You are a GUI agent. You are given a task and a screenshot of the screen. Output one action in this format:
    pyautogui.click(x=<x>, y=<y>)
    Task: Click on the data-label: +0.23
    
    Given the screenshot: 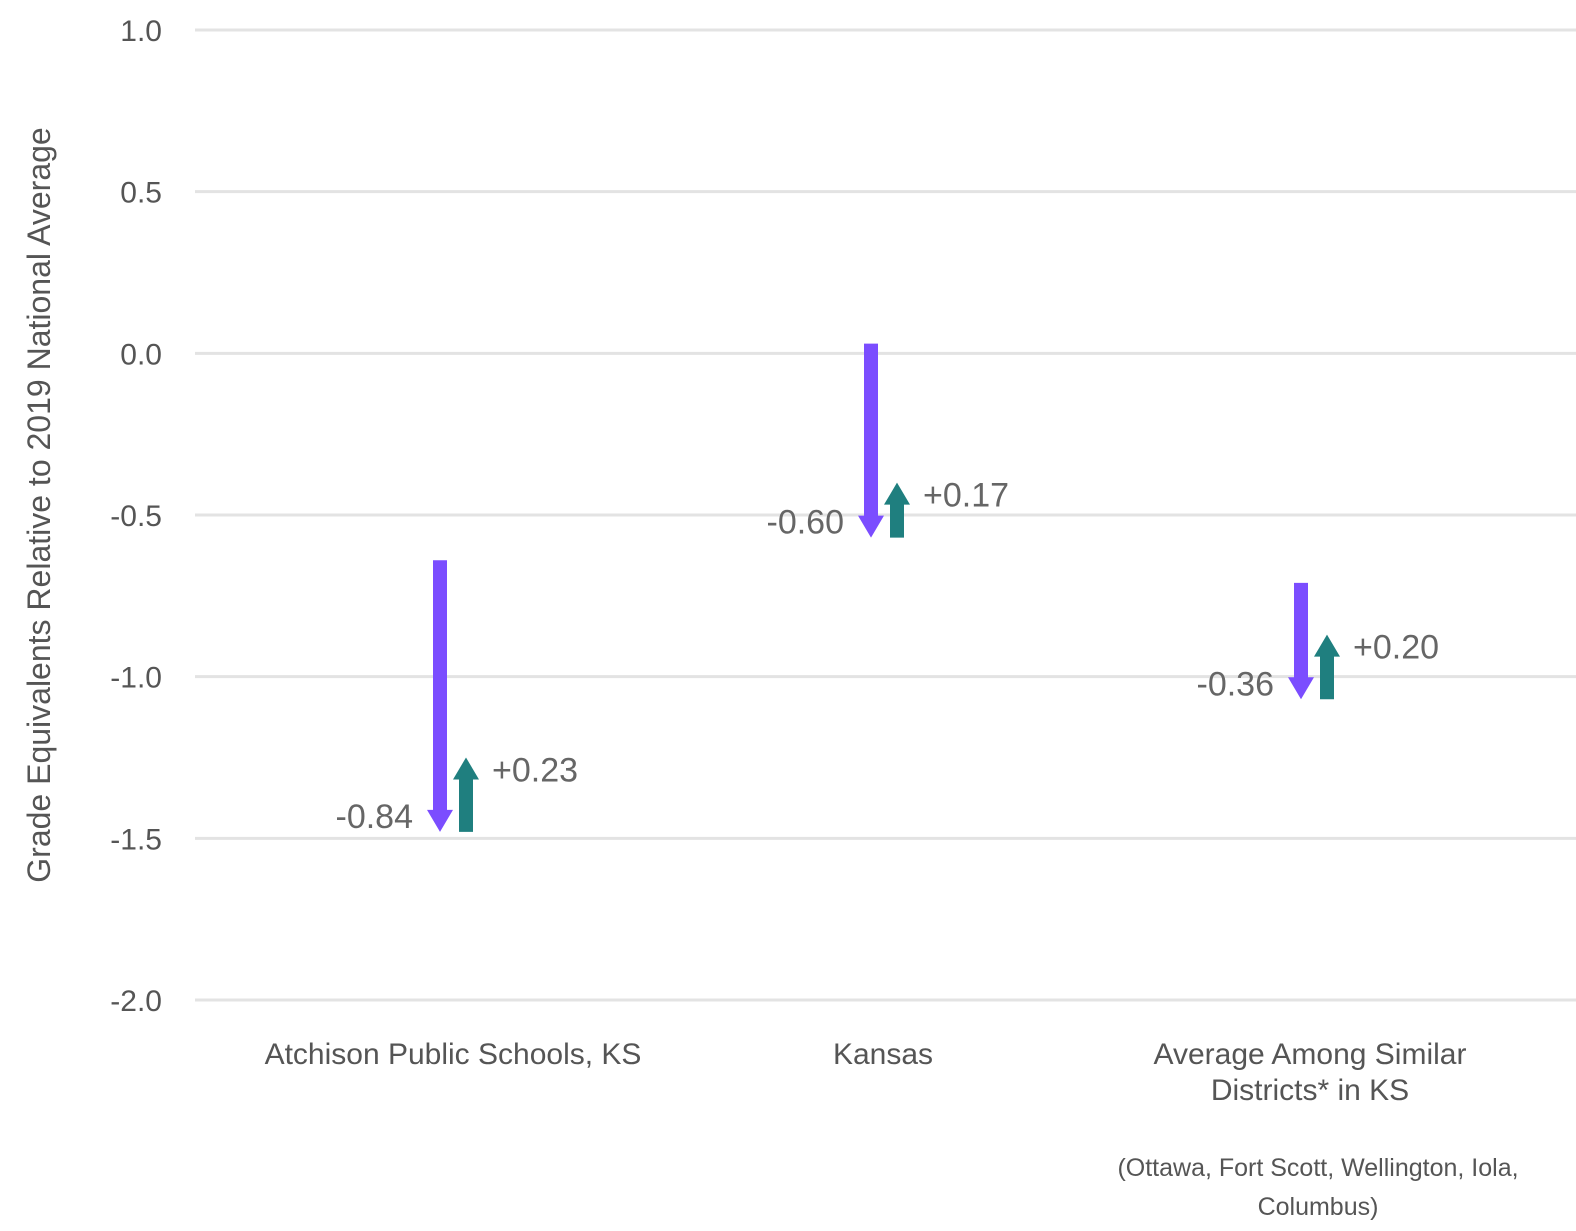 What is the action you would take?
    pyautogui.click(x=535, y=771)
    